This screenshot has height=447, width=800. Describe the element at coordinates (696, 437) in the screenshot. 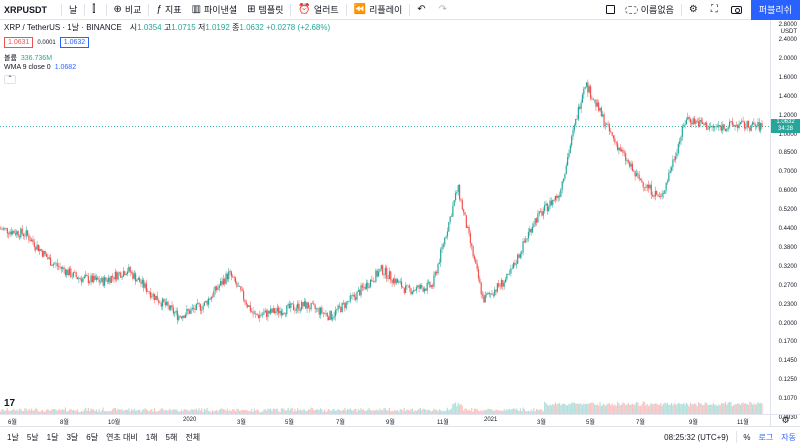

I see `clock: 08:25:32 (UTC+9)` at that location.